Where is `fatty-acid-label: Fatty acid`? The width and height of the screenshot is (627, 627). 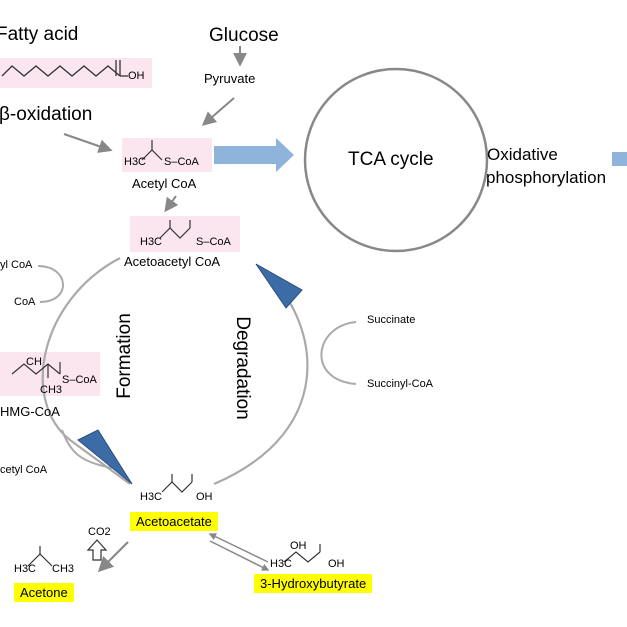
fatty-acid-label: Fatty acid is located at coordinates (39, 34).